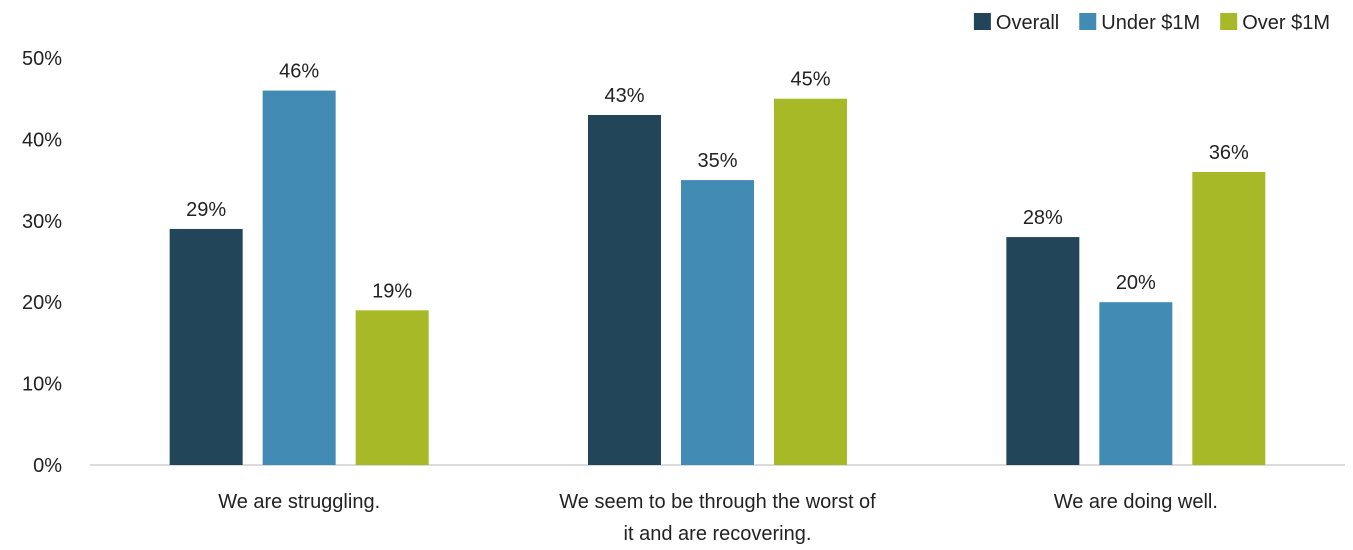 The width and height of the screenshot is (1353, 550). What do you see at coordinates (1027, 23) in the screenshot?
I see `legend-label: Overall` at bounding box center [1027, 23].